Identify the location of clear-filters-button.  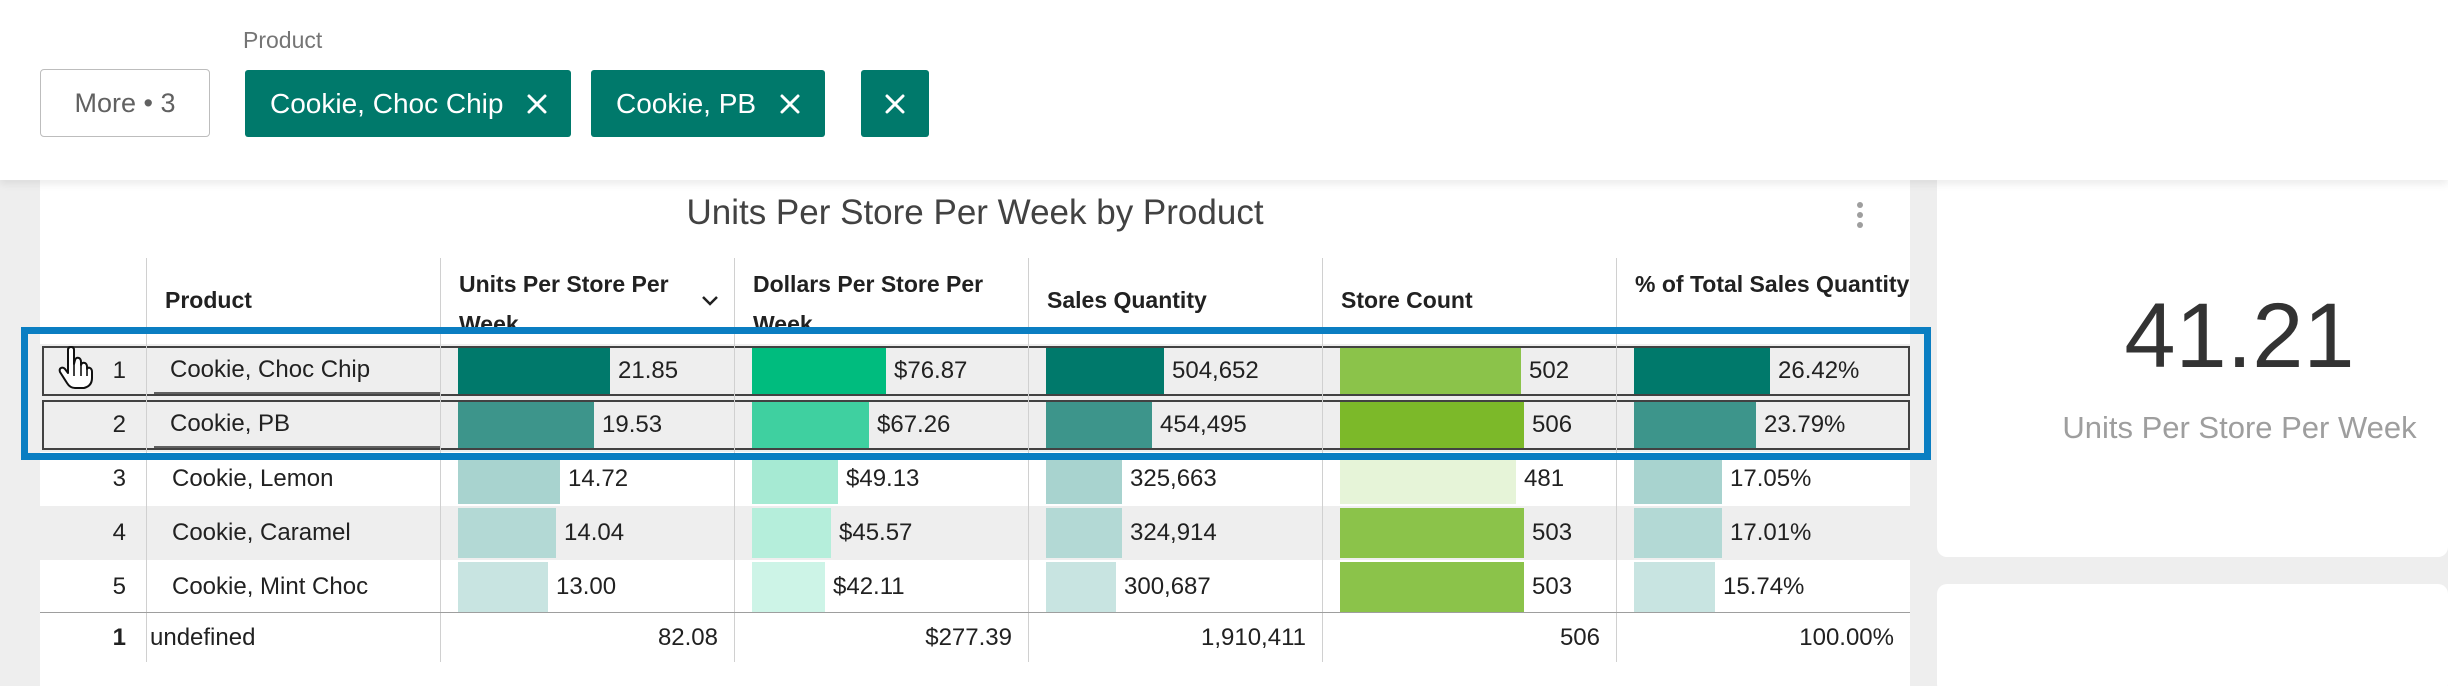
(895, 103).